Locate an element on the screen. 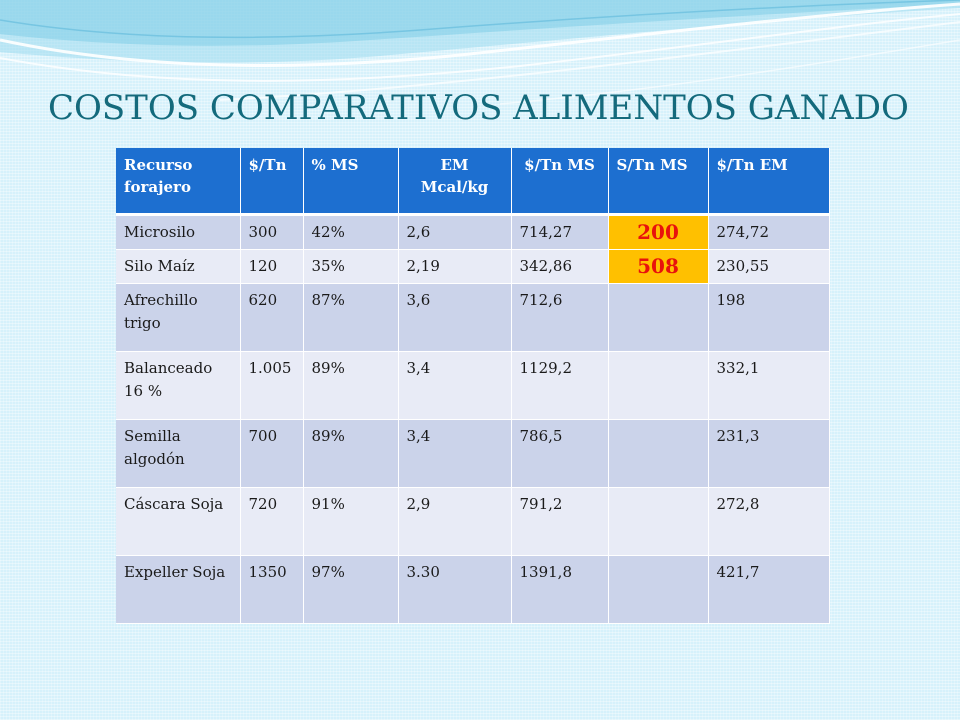 The width and height of the screenshot is (960, 720). header-price-per-tn: $/Tn is located at coordinates (272, 182).